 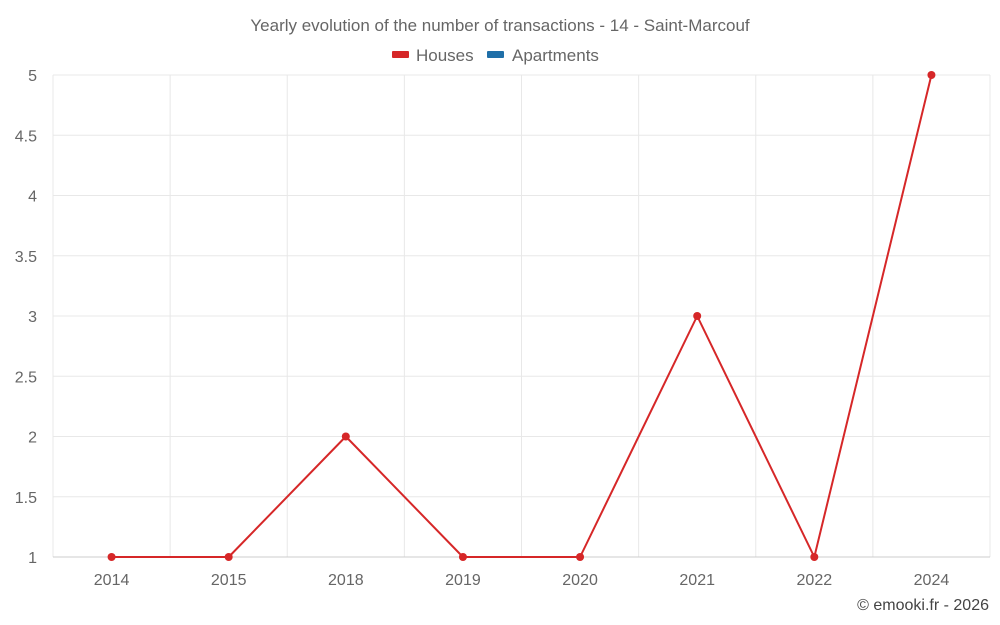 I want to click on legend-label-apartments: Apartments, so click(x=555, y=55).